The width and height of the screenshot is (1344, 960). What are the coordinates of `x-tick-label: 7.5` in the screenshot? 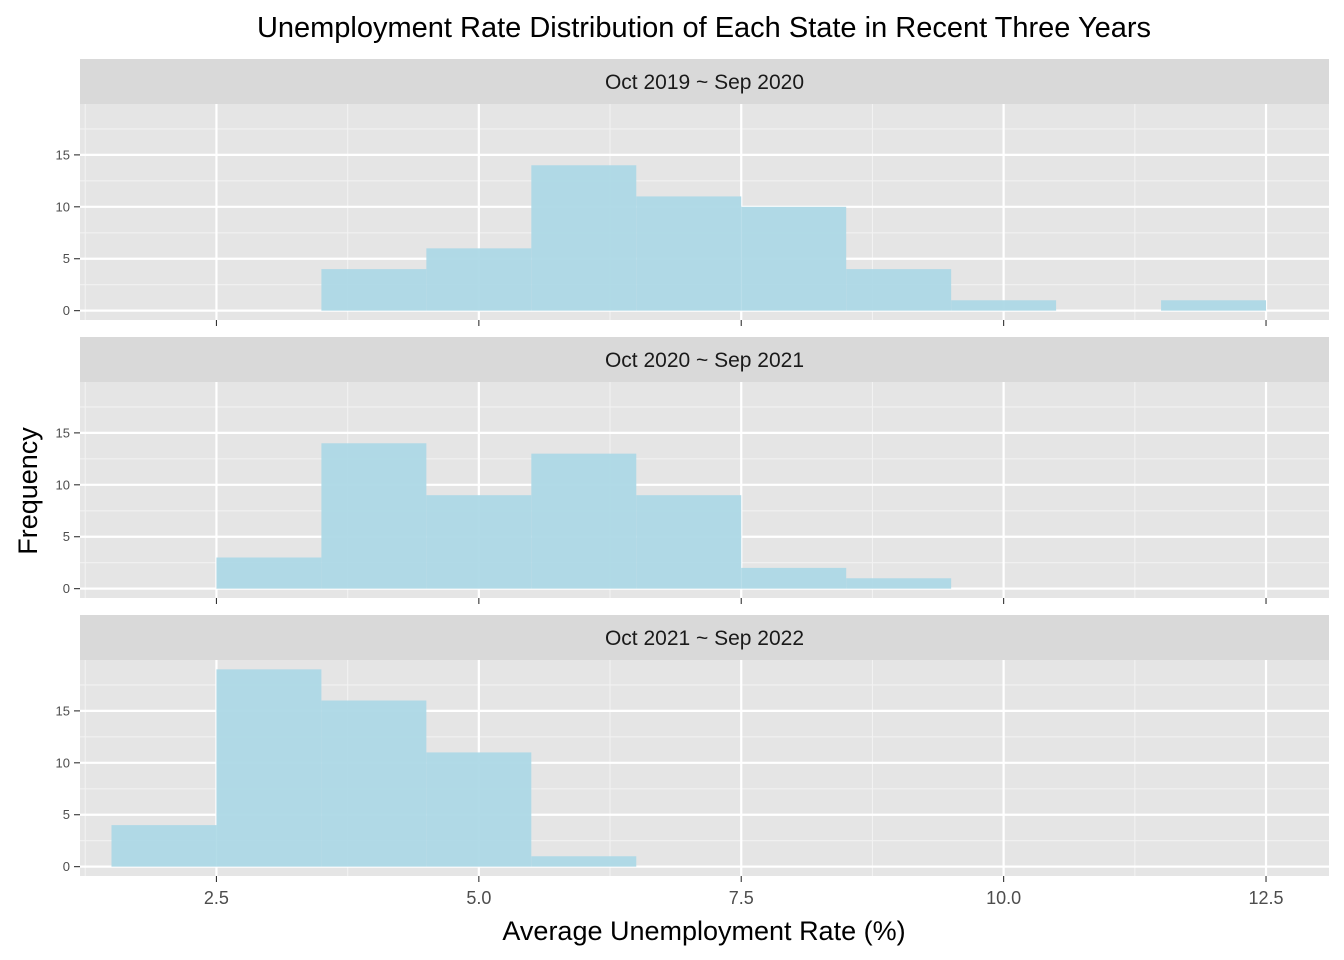 It's located at (741, 898).